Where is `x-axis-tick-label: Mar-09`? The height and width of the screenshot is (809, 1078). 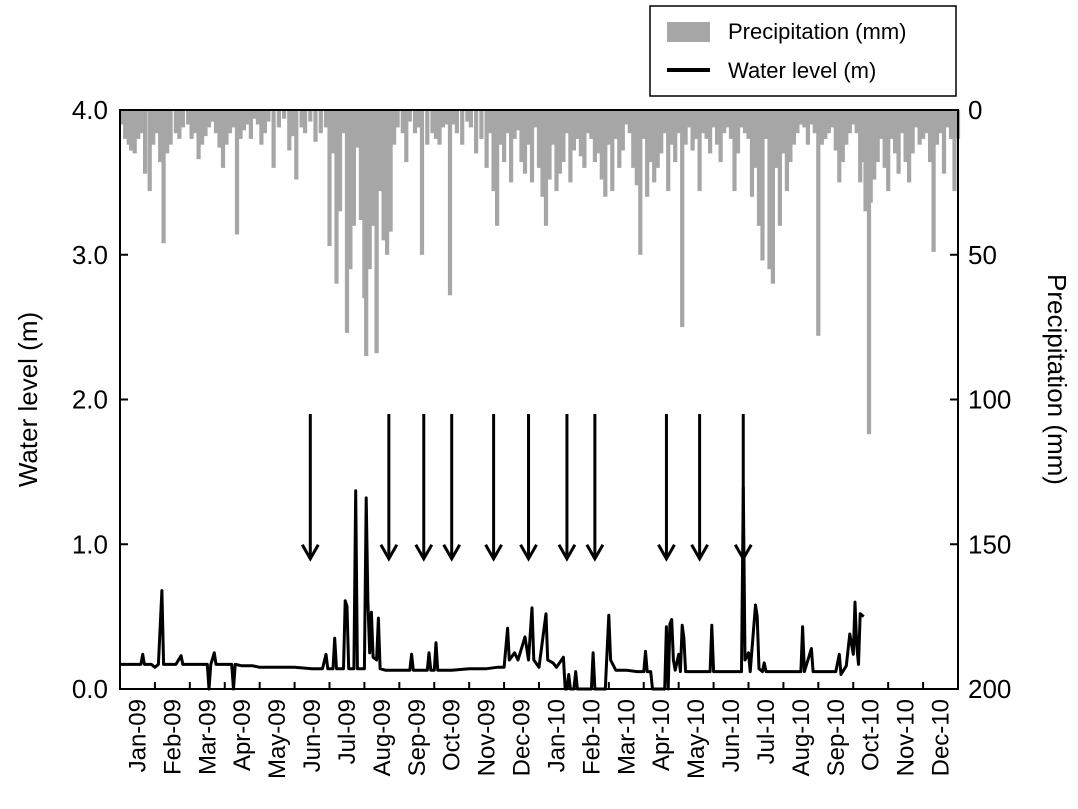
x-axis-tick-label: Mar-09 is located at coordinates (207, 737).